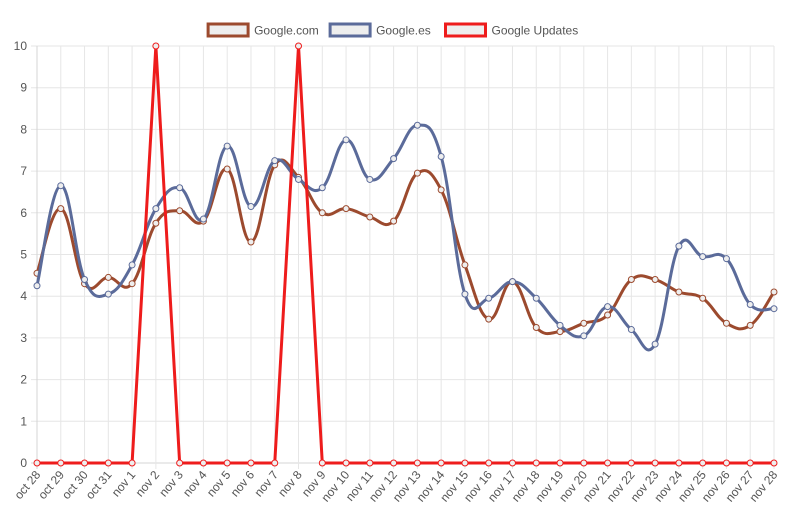  Describe the element at coordinates (21, 254) in the screenshot. I see `y-axis: 0 1 2 3 4 5 6 7 8 9 10` at that location.